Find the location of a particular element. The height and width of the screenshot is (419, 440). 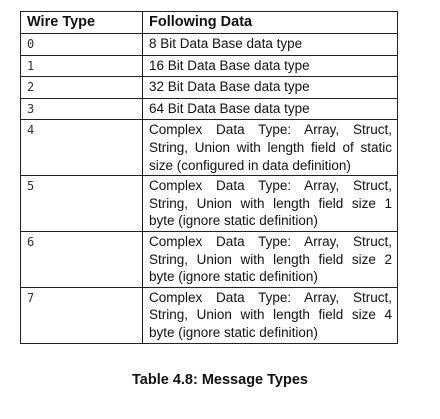

table-row: 0 8 Bit Data Base data type is located at coordinates (209, 44).